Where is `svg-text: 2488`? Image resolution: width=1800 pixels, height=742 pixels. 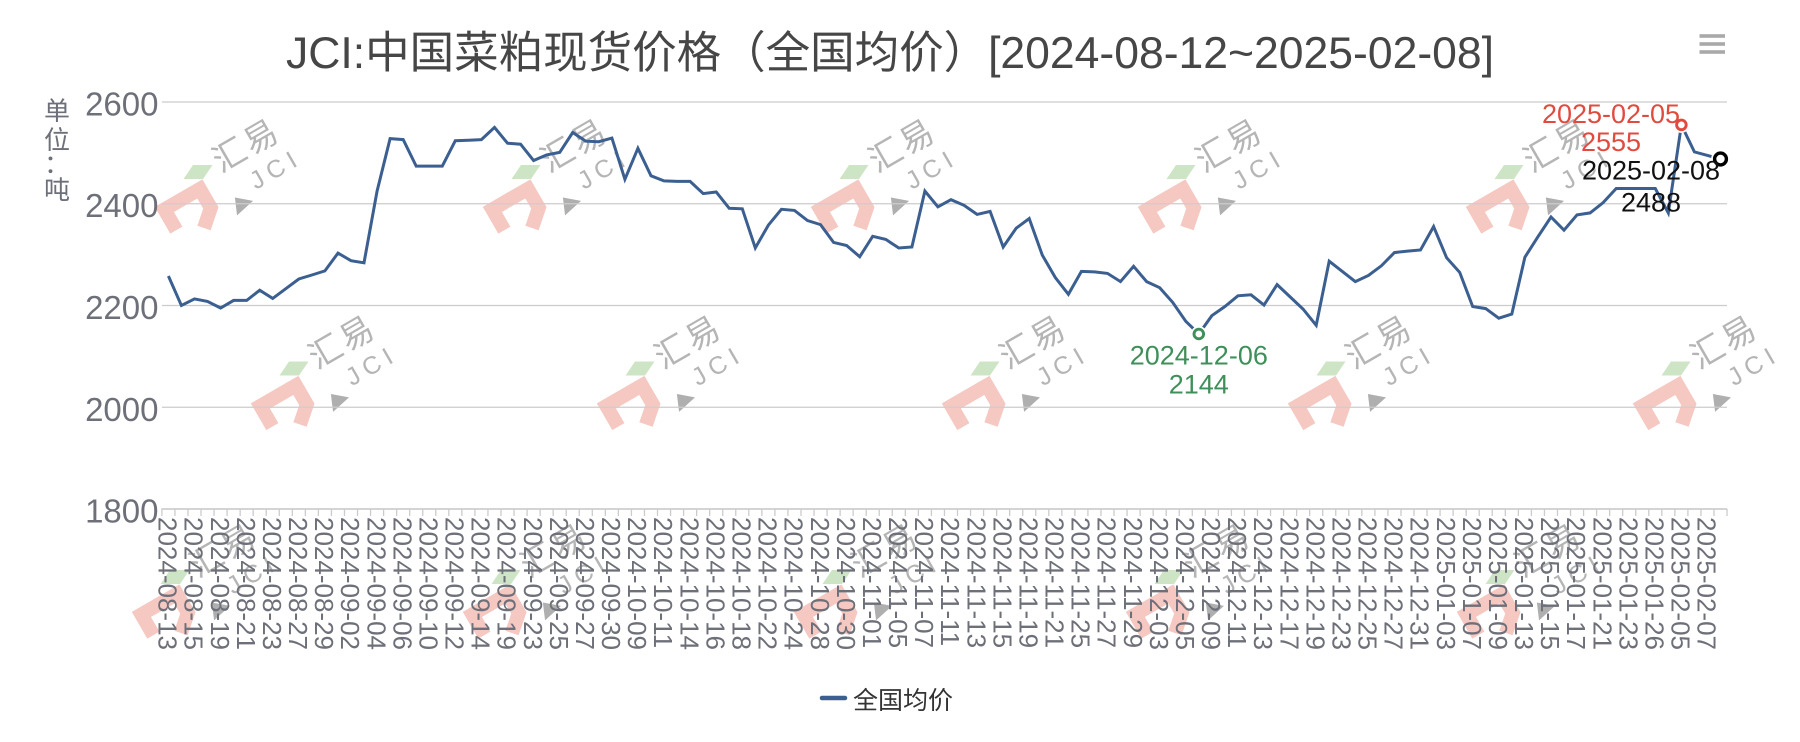 svg-text: 2488 is located at coordinates (1651, 203).